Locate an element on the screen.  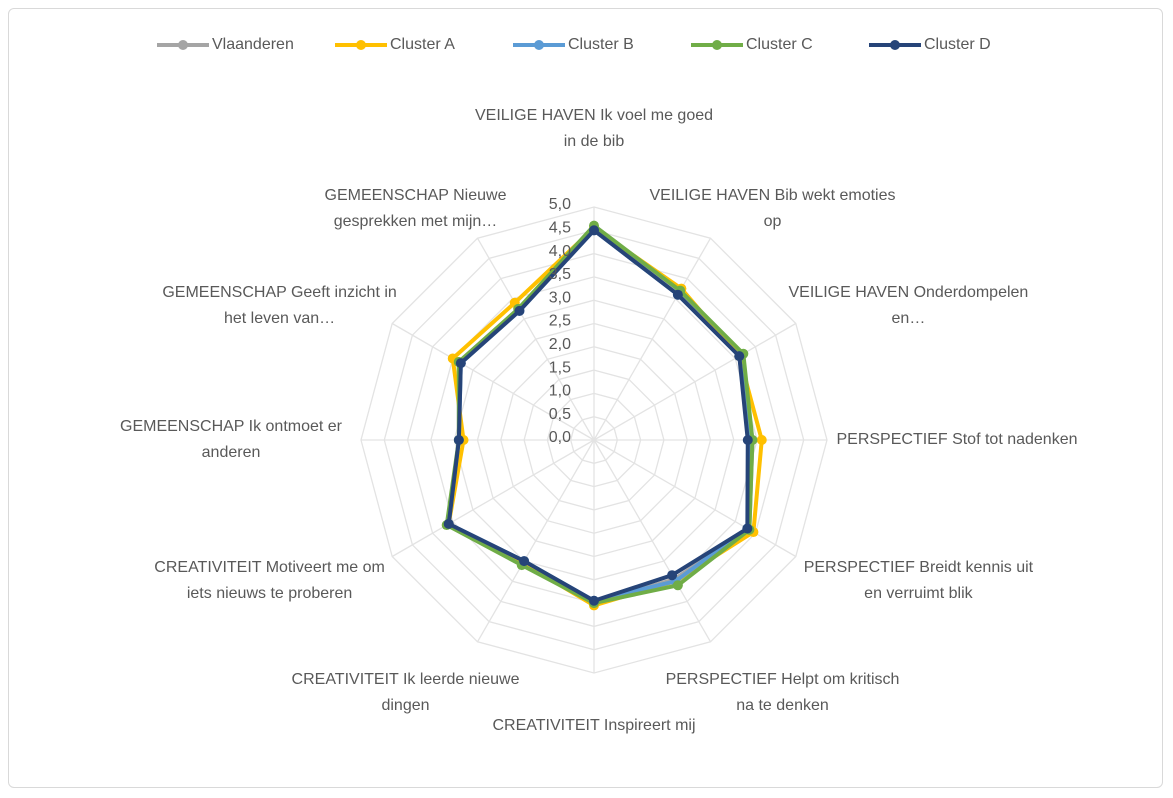
r-tick-label: 2,5 is located at coordinates (560, 321).